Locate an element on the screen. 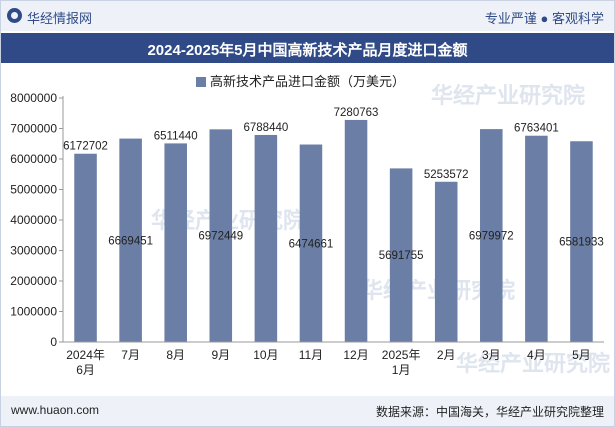 This screenshot has height=427, width=615. y-tick-label: 1000000 is located at coordinates (33, 312).